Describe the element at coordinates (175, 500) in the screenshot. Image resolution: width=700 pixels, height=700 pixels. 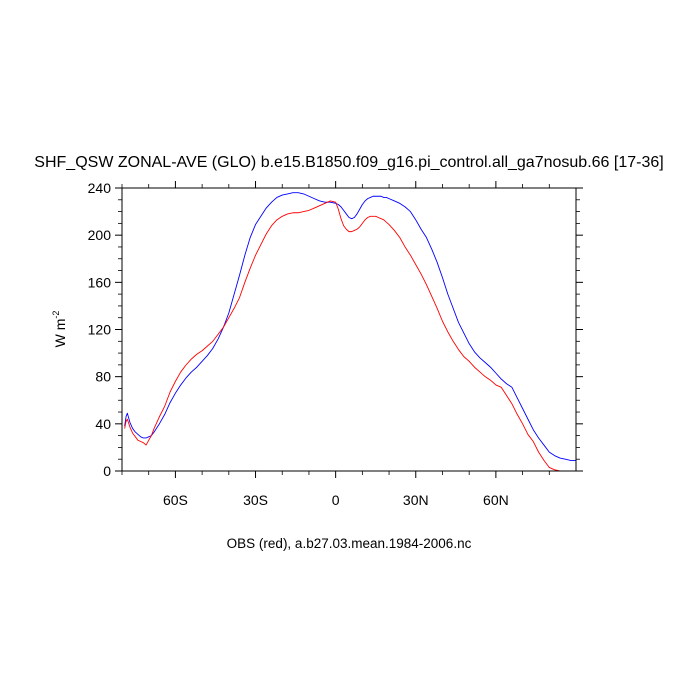
I see `x-tick-label: 60S` at that location.